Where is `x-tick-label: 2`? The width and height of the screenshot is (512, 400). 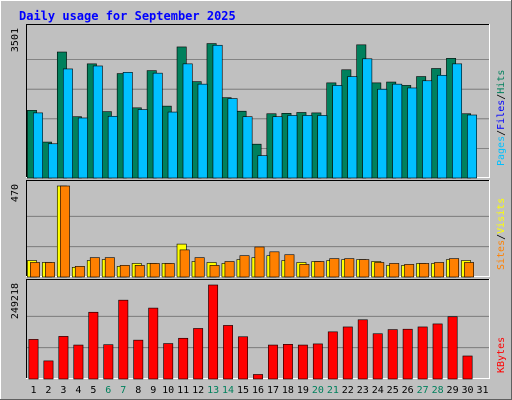
x-tick-label: 2 is located at coordinates (48, 390).